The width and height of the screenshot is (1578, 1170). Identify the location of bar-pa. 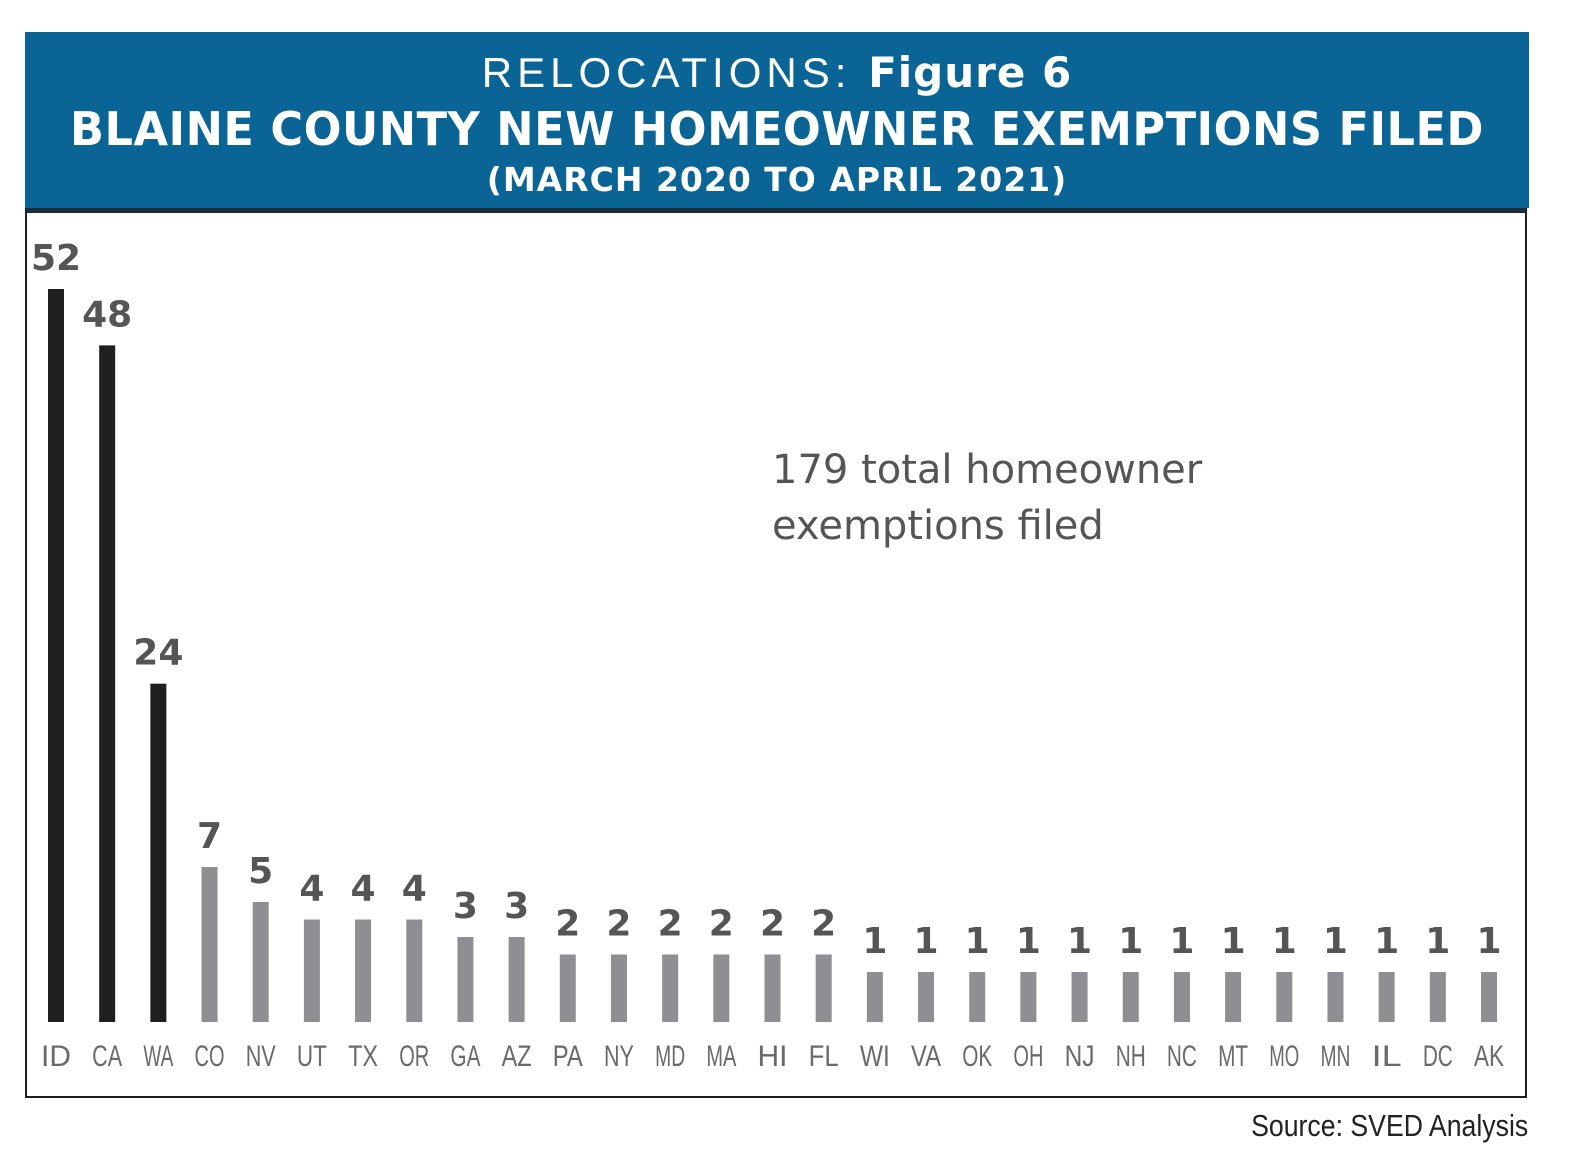
(567, 988).